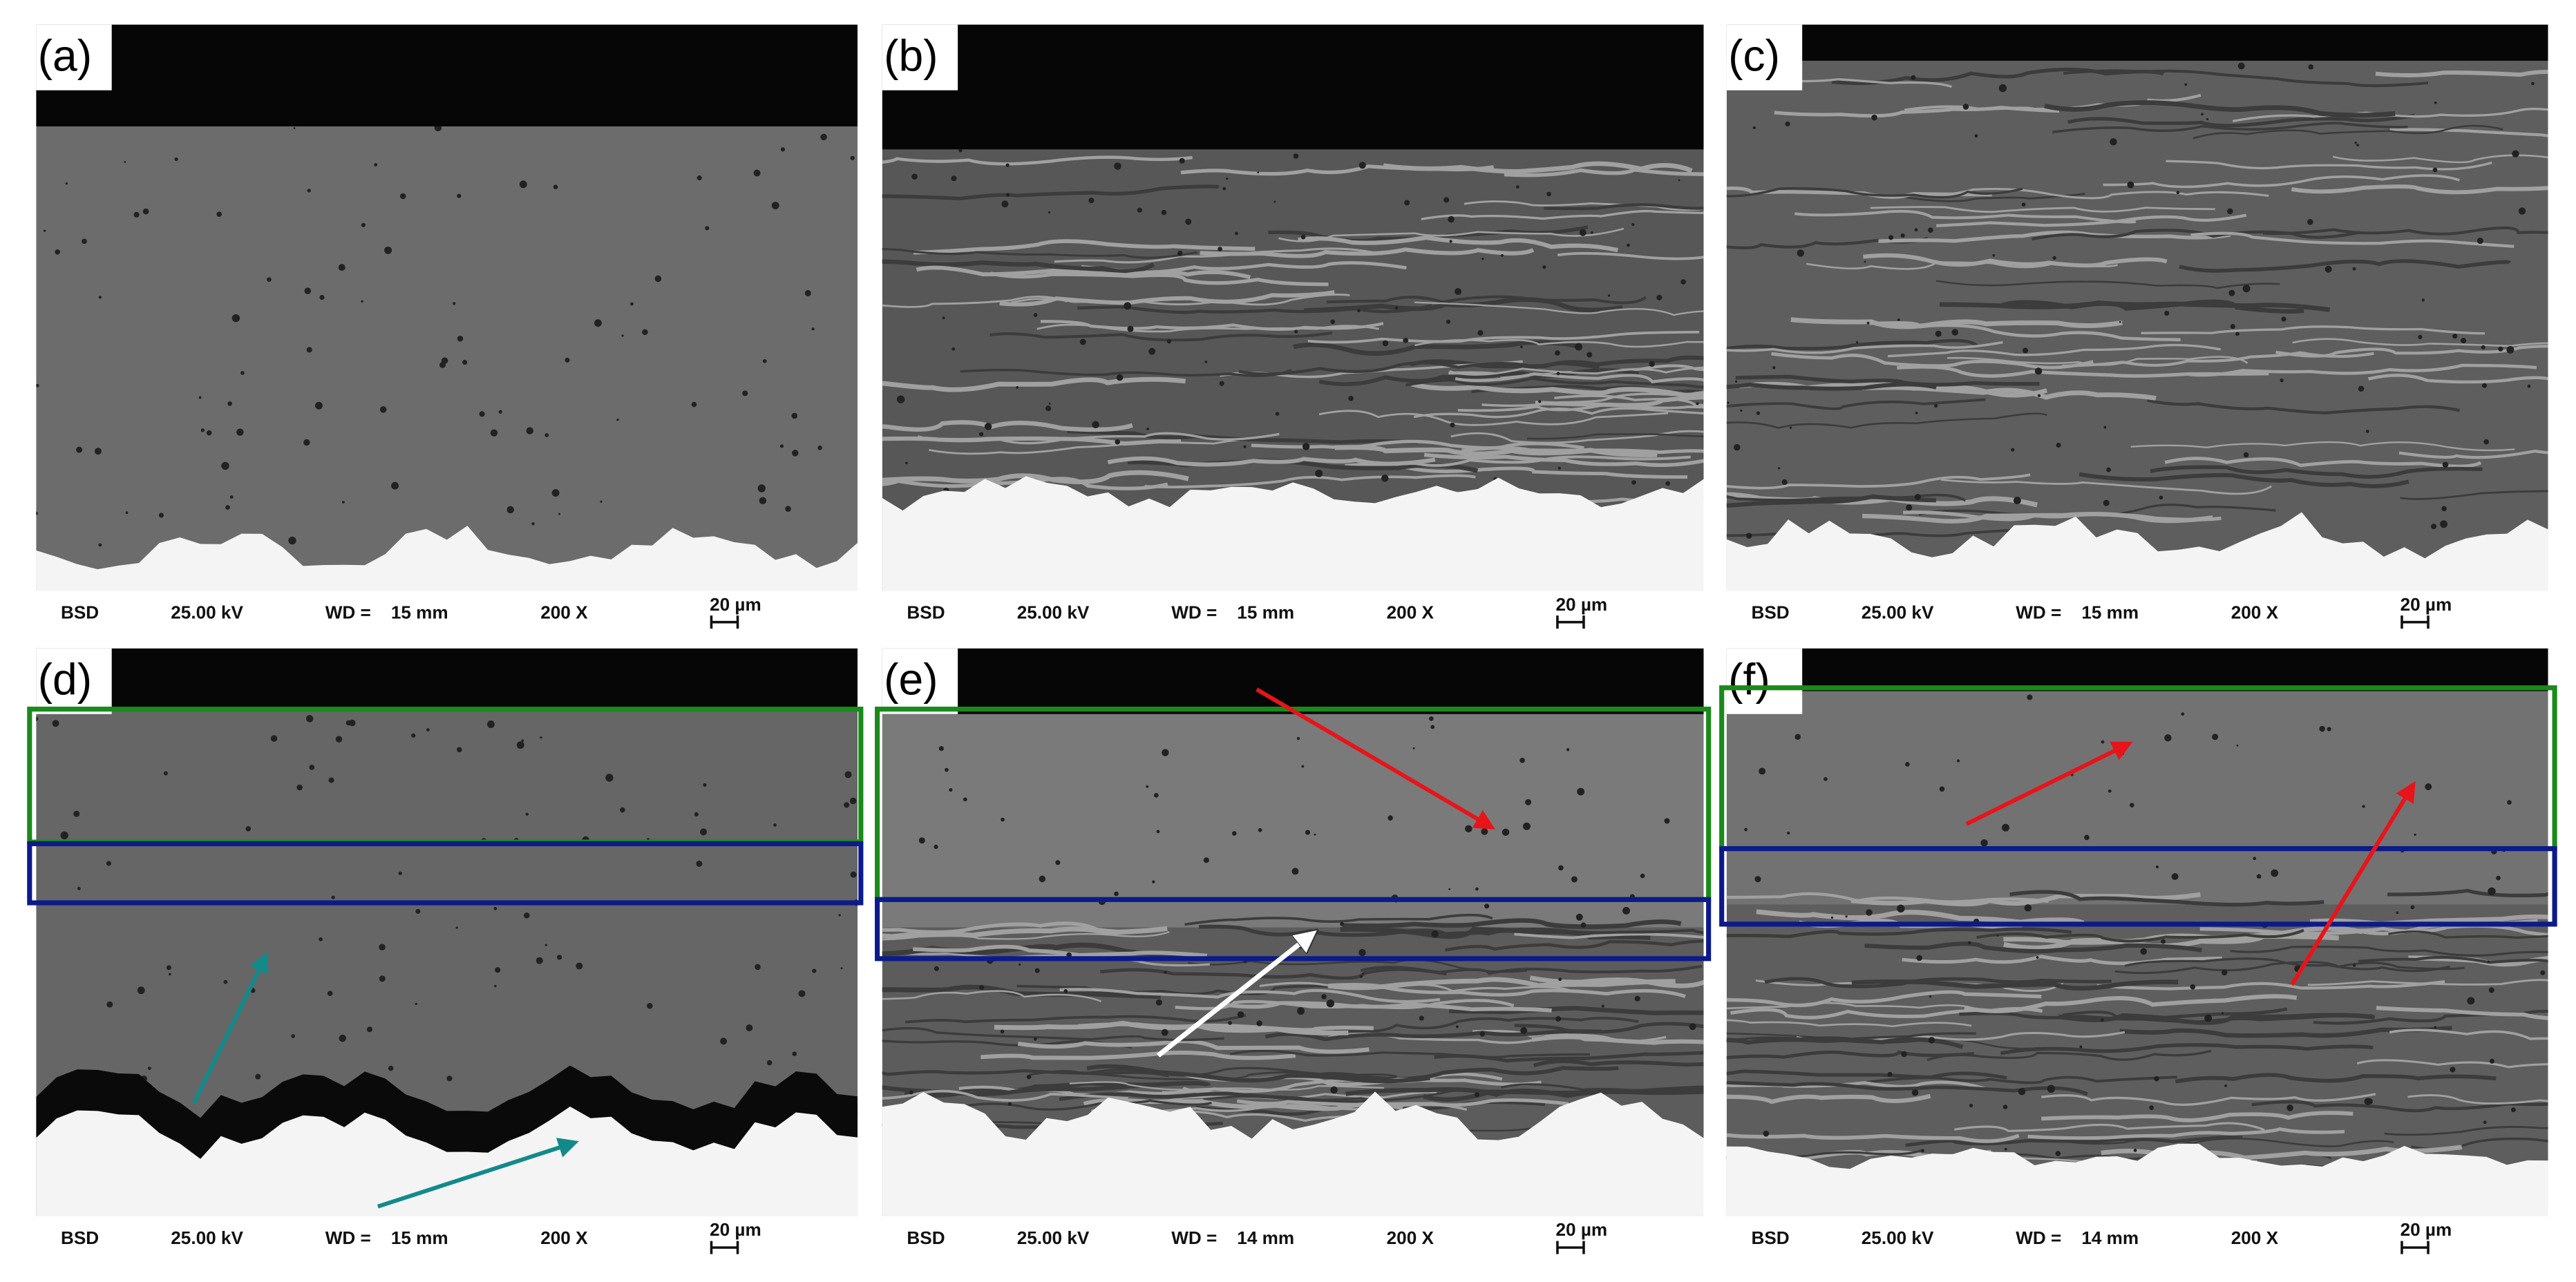 This screenshot has width=2576, height=1282. I want to click on detector: BSD, so click(80, 612).